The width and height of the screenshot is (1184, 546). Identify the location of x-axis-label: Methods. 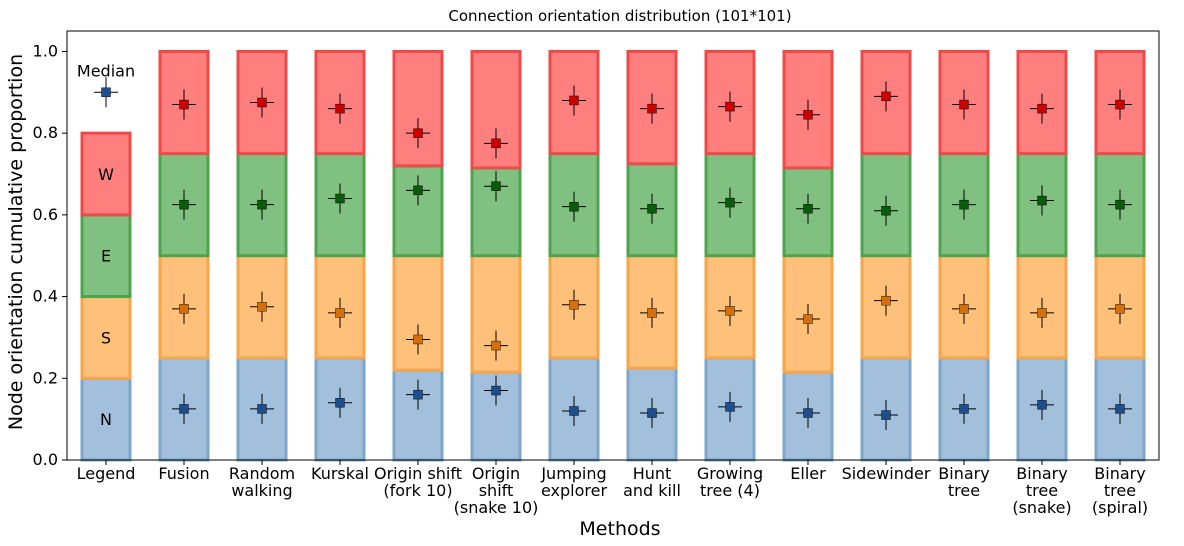
(619, 529).